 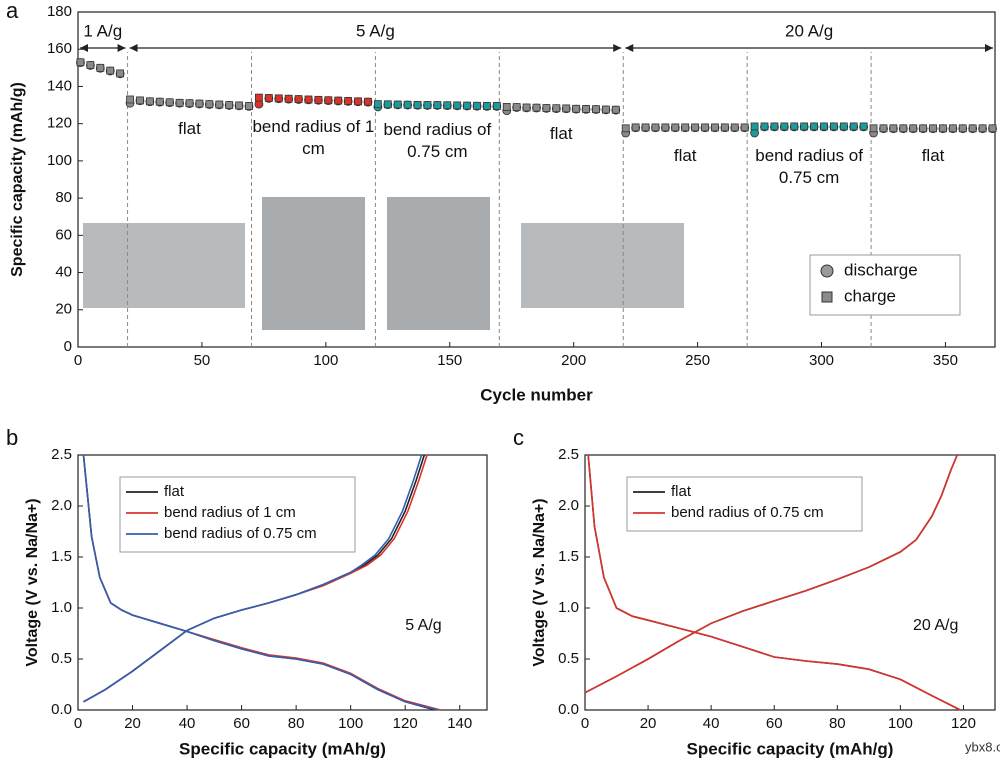 I want to click on rate-label: 20 A/g, so click(x=809, y=30).